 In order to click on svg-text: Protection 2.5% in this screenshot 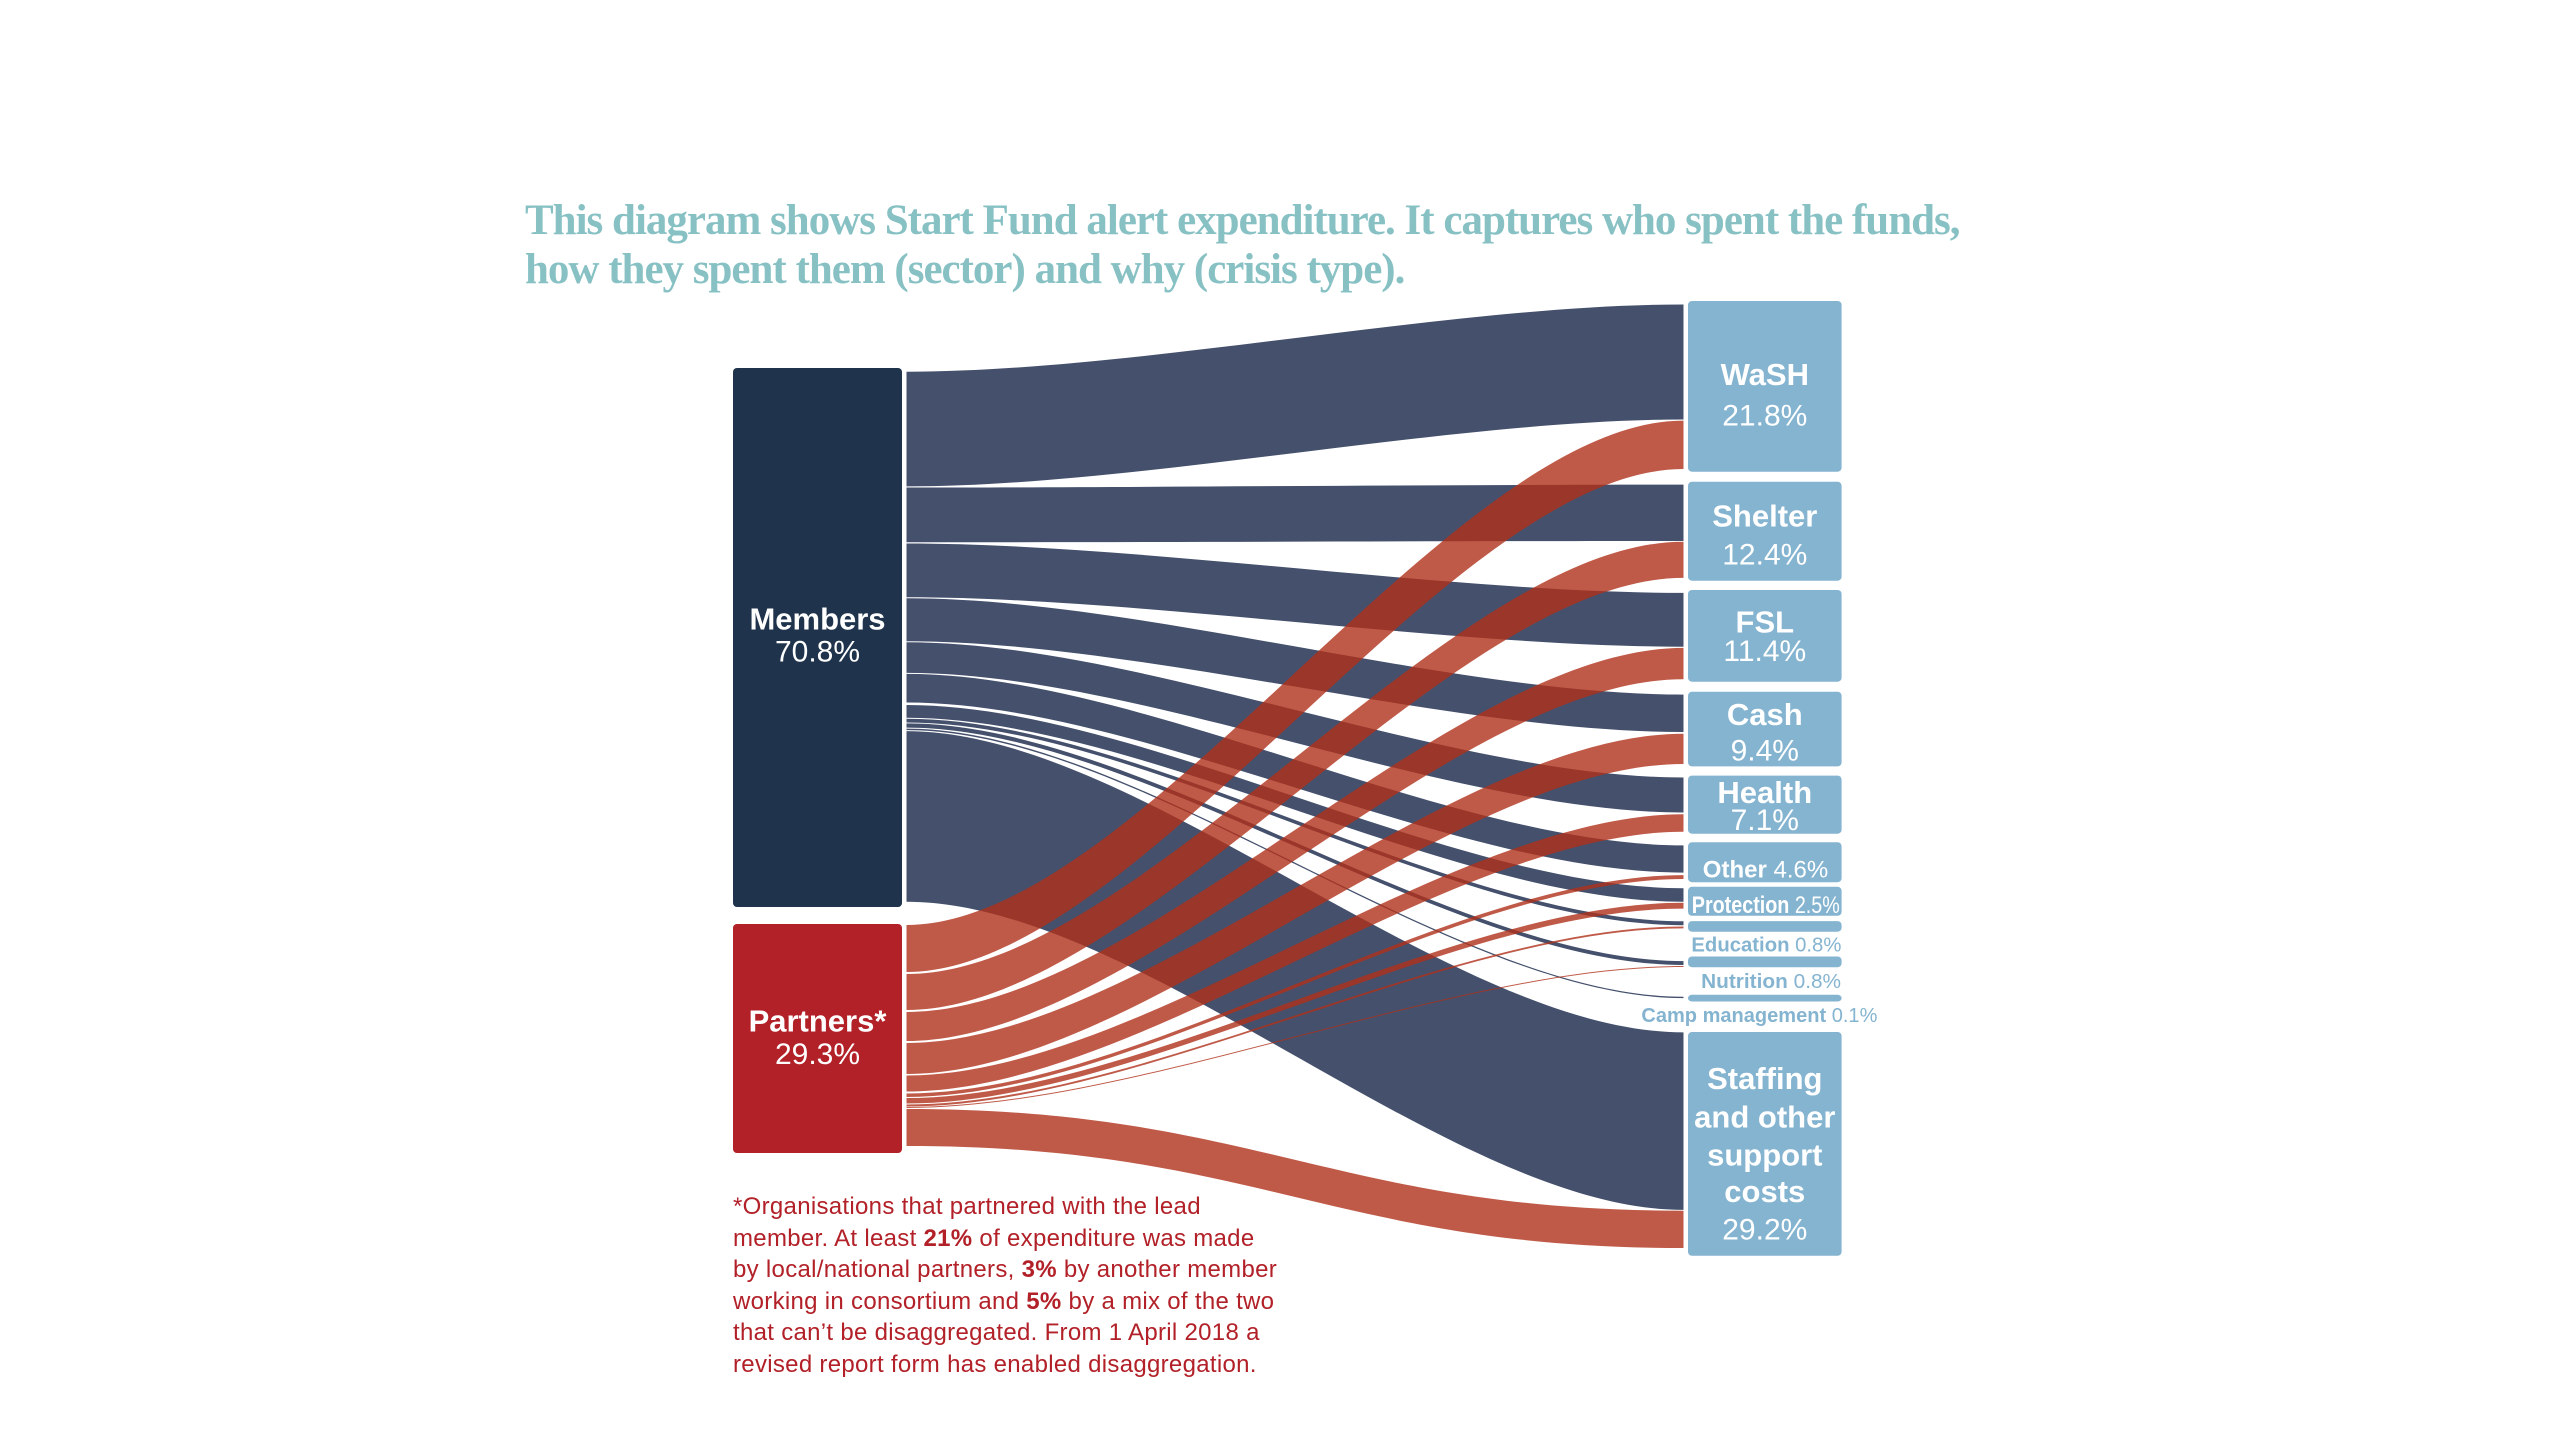, I will do `click(1766, 905)`.